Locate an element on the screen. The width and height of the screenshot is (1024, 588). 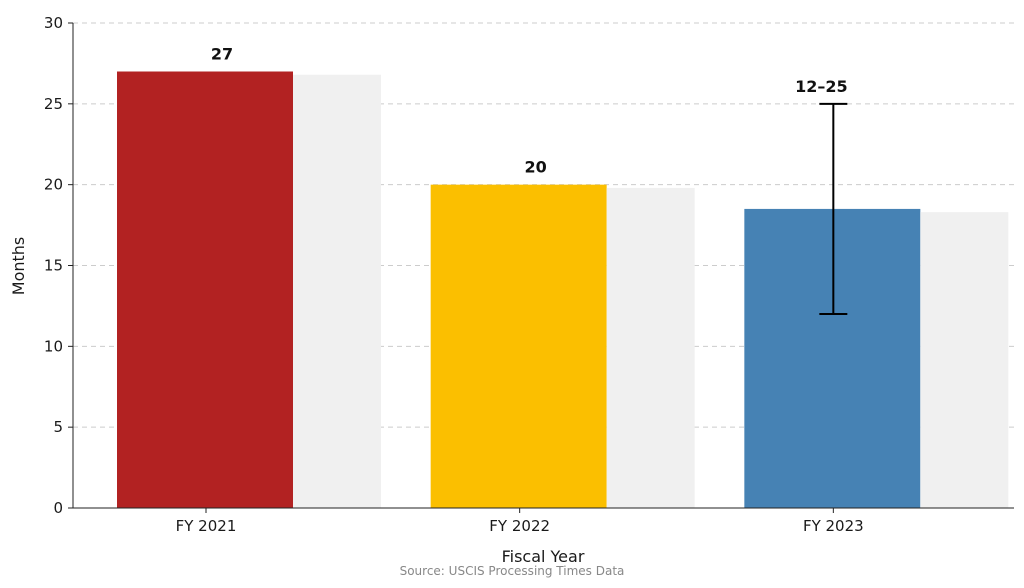
data-label: 12–25 is located at coordinates (821, 86).